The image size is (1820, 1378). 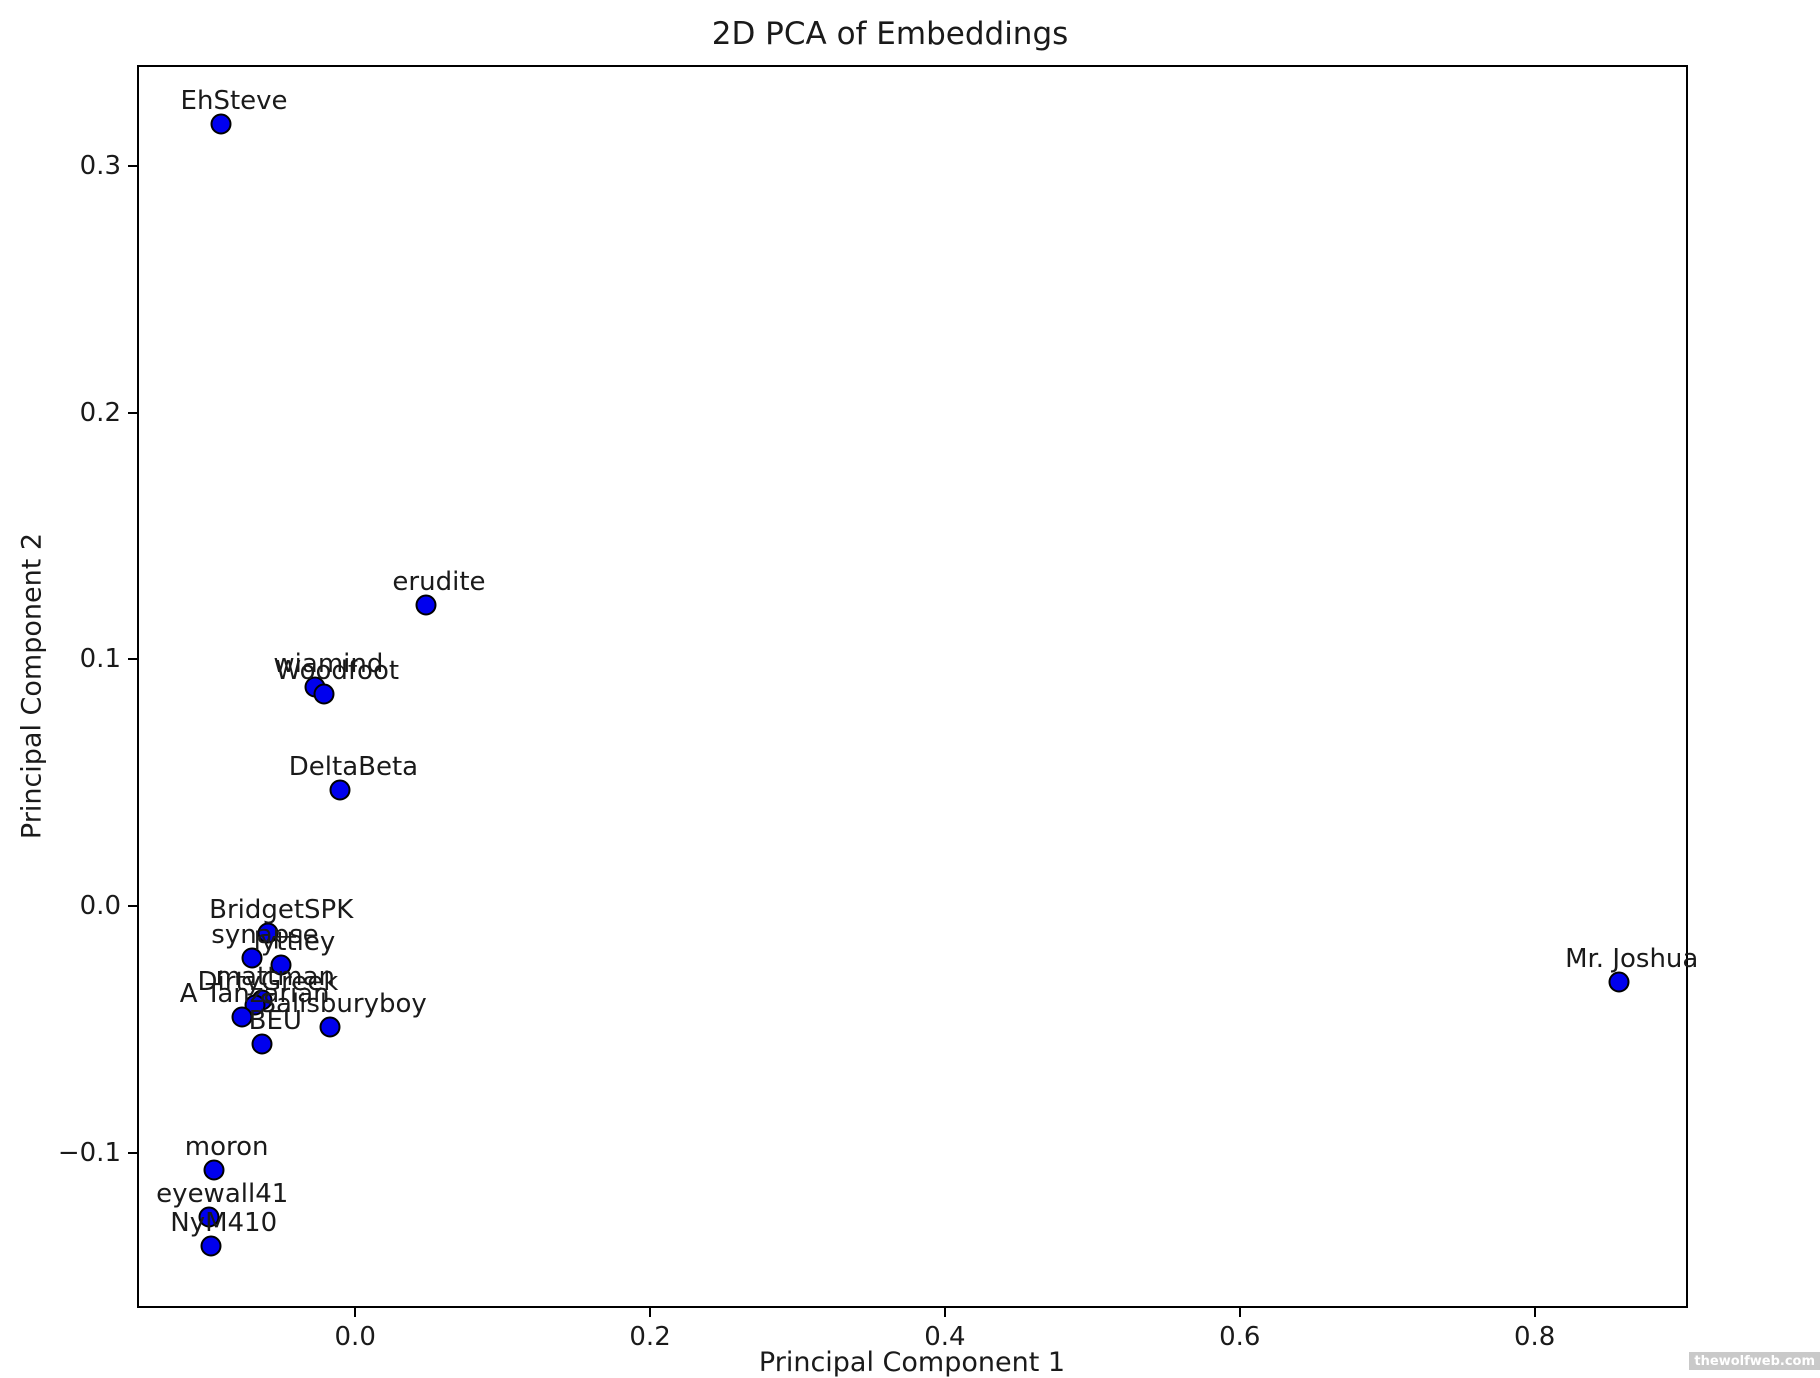 What do you see at coordinates (32, 686) in the screenshot?
I see `y-axis-label: Principal Component 2` at bounding box center [32, 686].